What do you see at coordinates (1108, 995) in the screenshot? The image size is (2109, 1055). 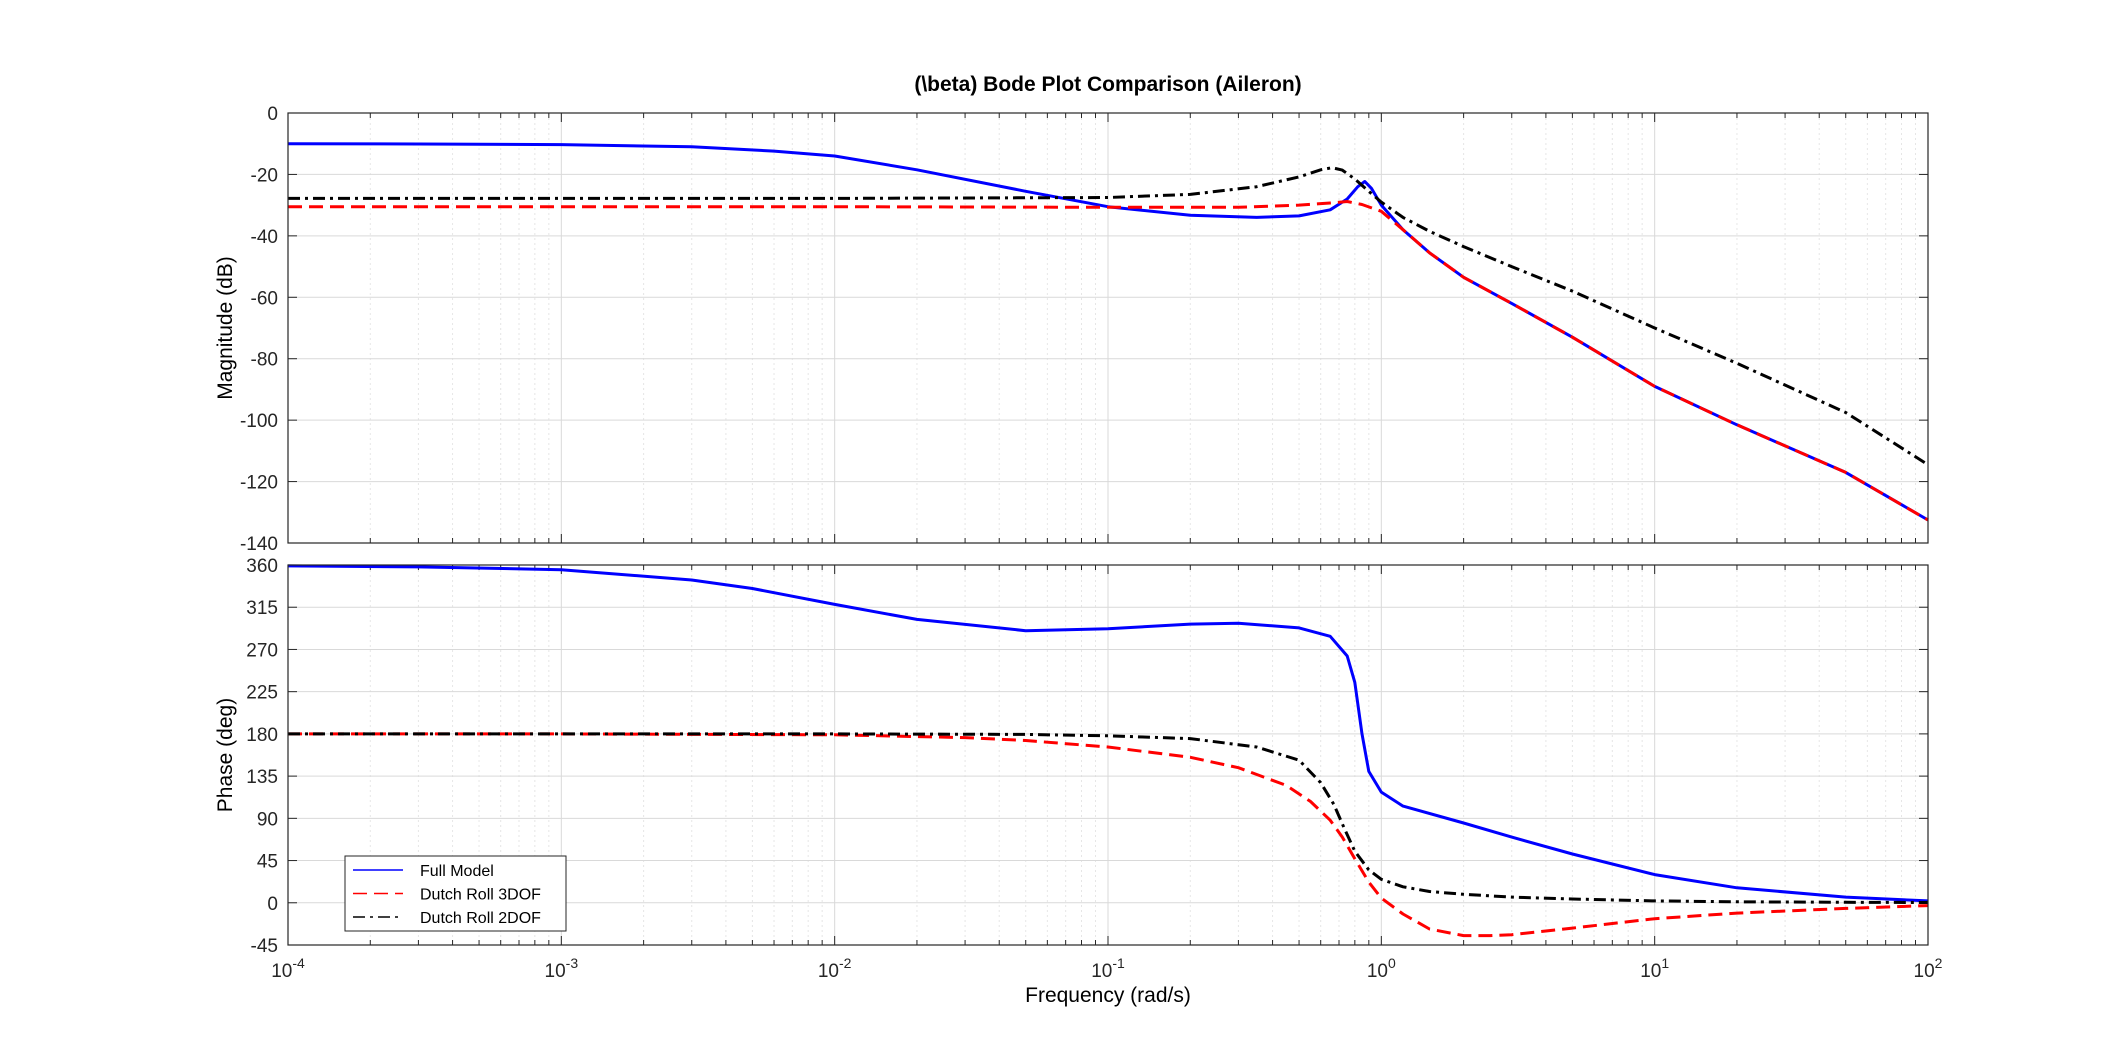 I see `x-axis-label: Frequency (rad/s)` at bounding box center [1108, 995].